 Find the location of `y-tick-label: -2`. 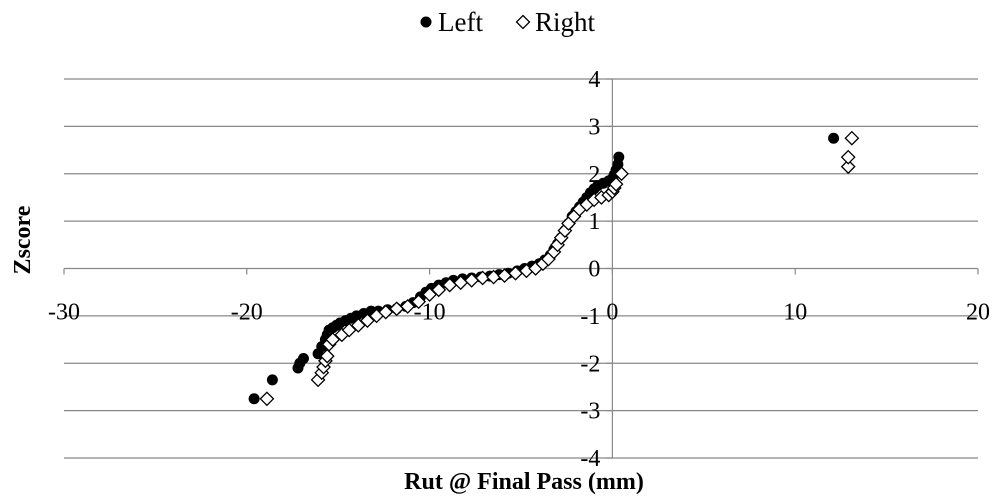

y-tick-label: -2 is located at coordinates (590, 364).